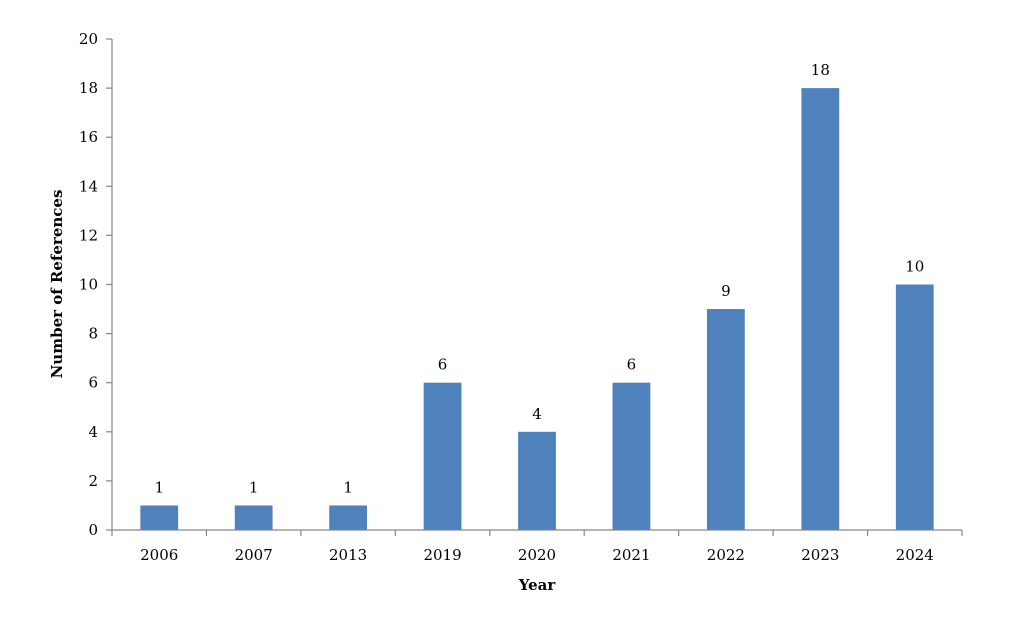 This screenshot has height=617, width=1025. What do you see at coordinates (915, 555) in the screenshot?
I see `x-tick-label: 2024` at bounding box center [915, 555].